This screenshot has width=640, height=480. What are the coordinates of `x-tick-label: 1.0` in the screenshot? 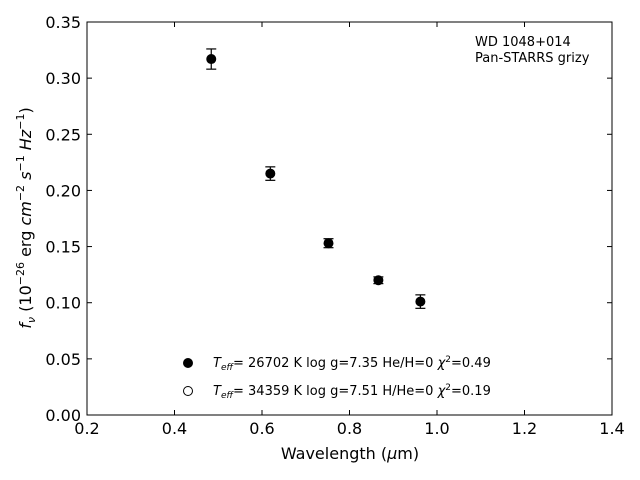 It's located at (436, 428).